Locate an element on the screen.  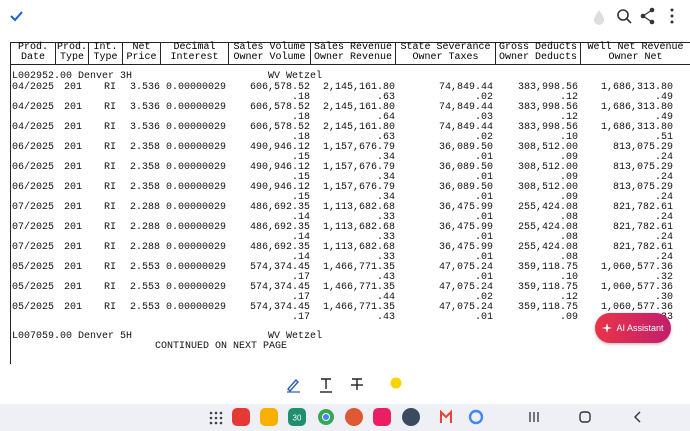
apps-grid is located at coordinates (216, 418).